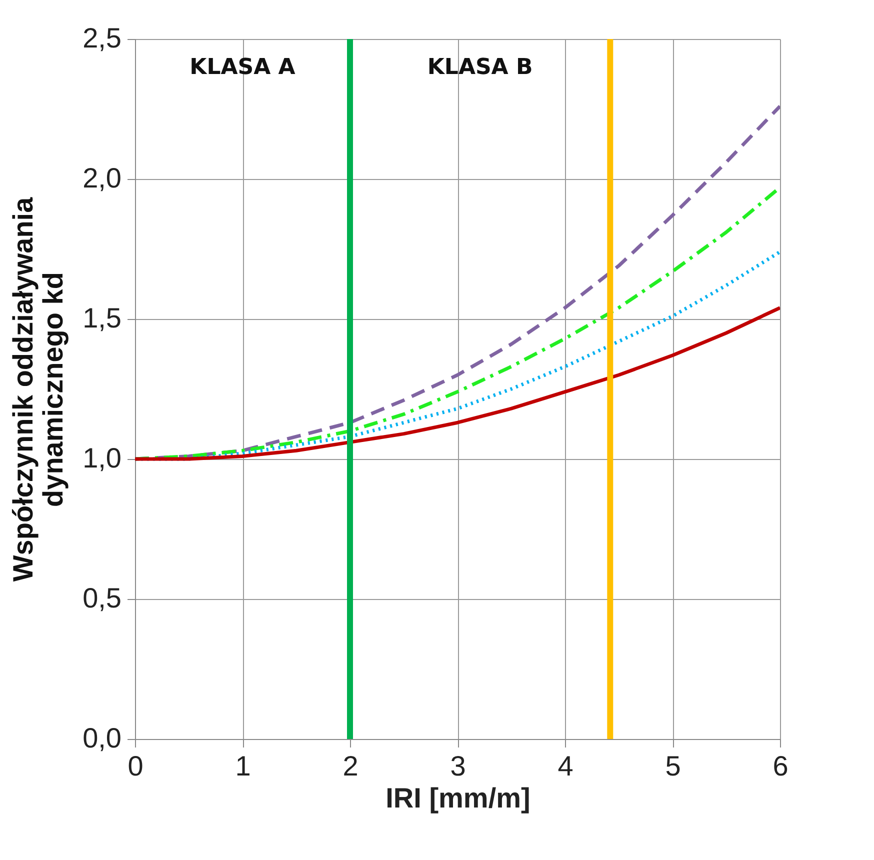 This screenshot has width=874, height=860. I want to click on line-series, so click(457, 383).